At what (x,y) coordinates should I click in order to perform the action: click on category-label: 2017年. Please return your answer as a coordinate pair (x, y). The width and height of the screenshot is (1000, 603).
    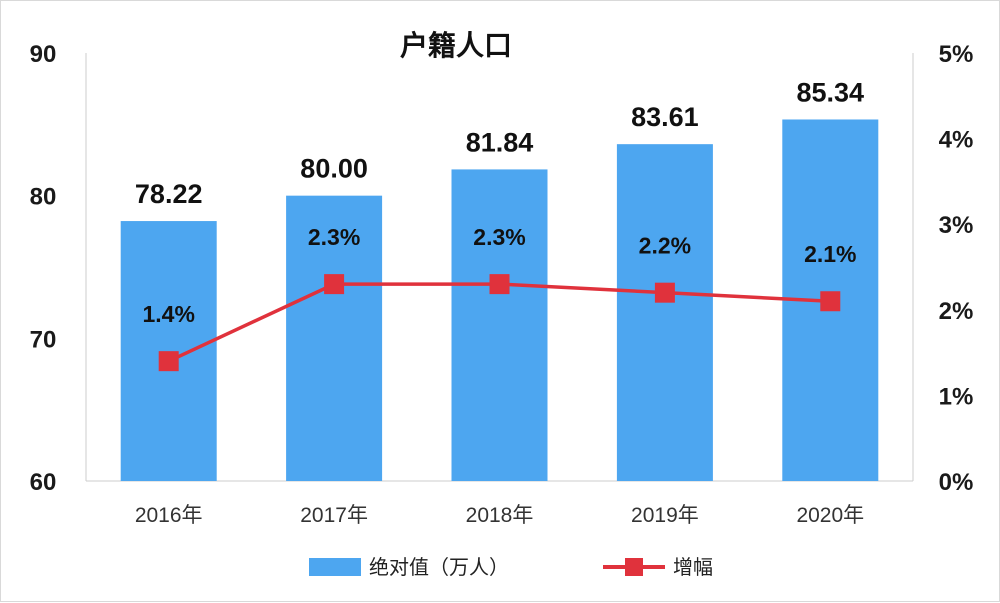
    Looking at the image, I should click on (334, 515).